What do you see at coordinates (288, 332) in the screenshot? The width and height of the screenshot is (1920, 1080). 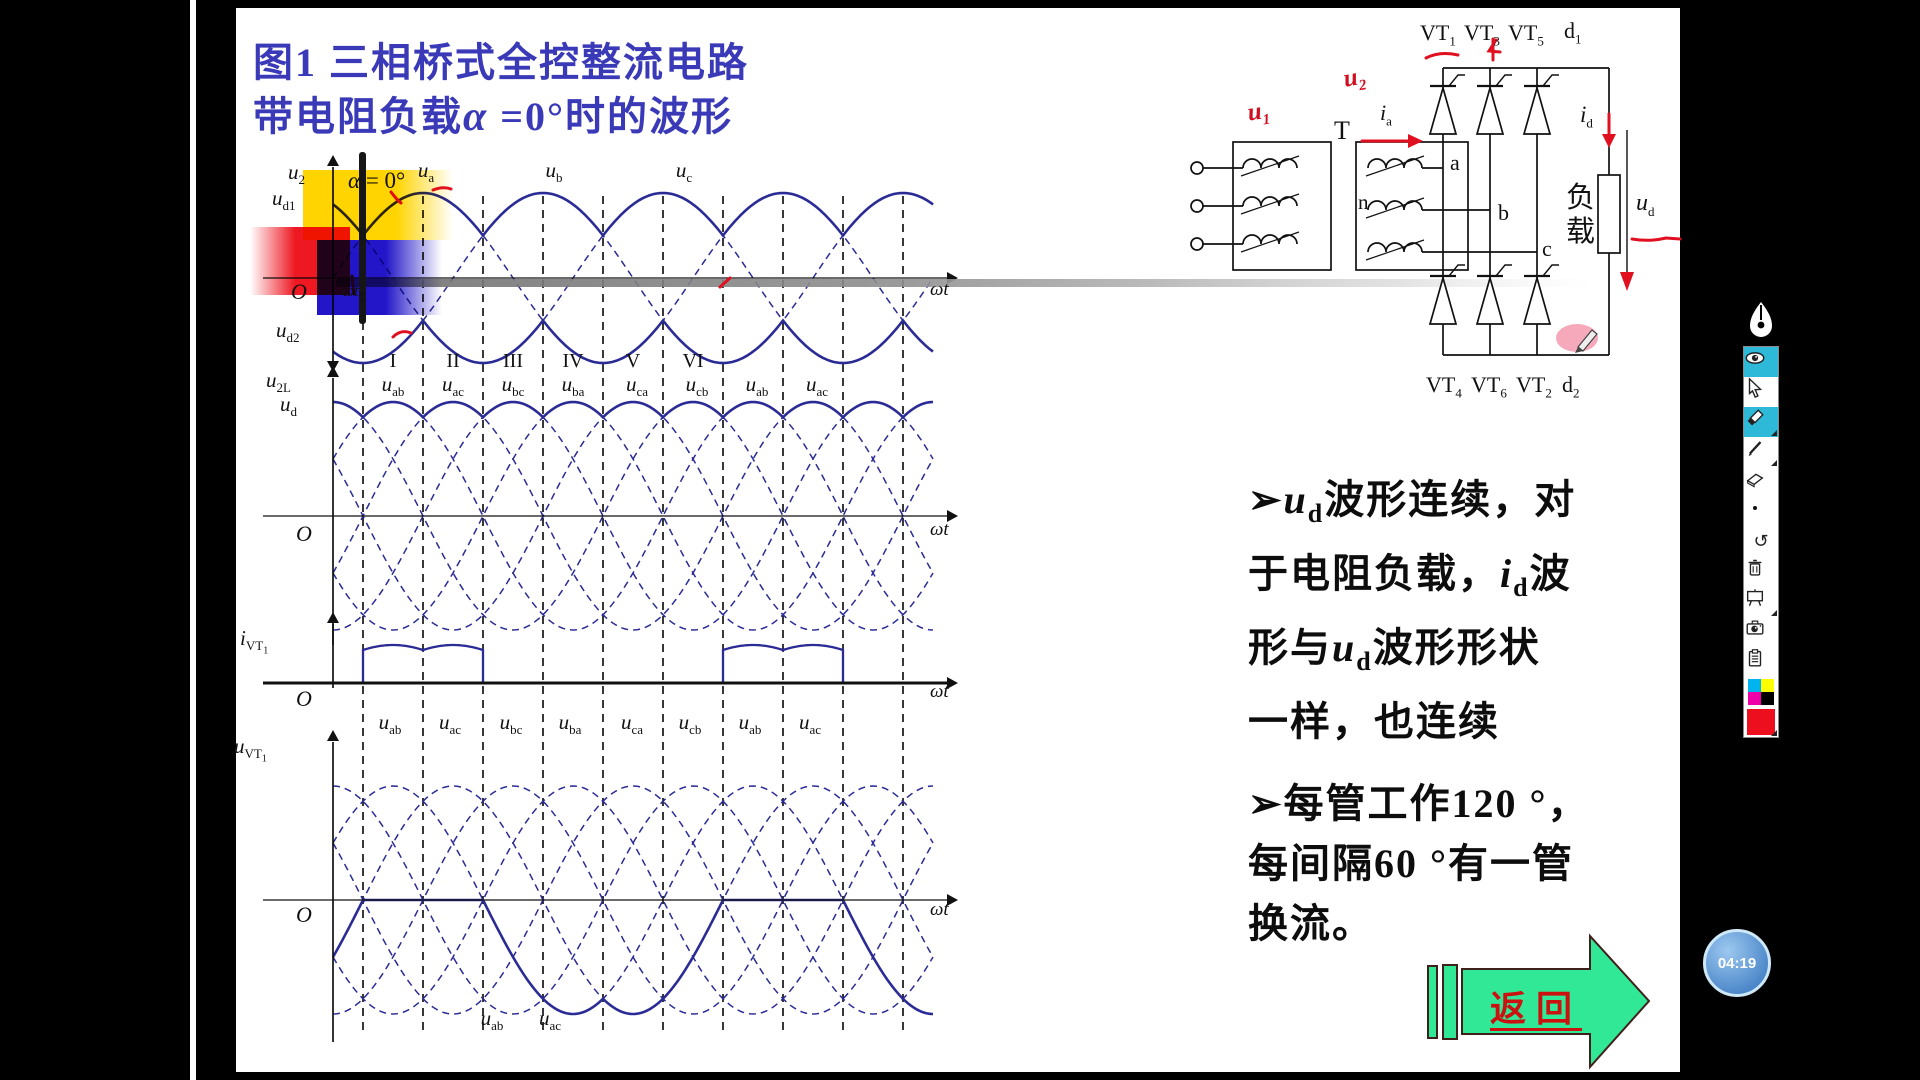 I see `label-ud2: ud2` at bounding box center [288, 332].